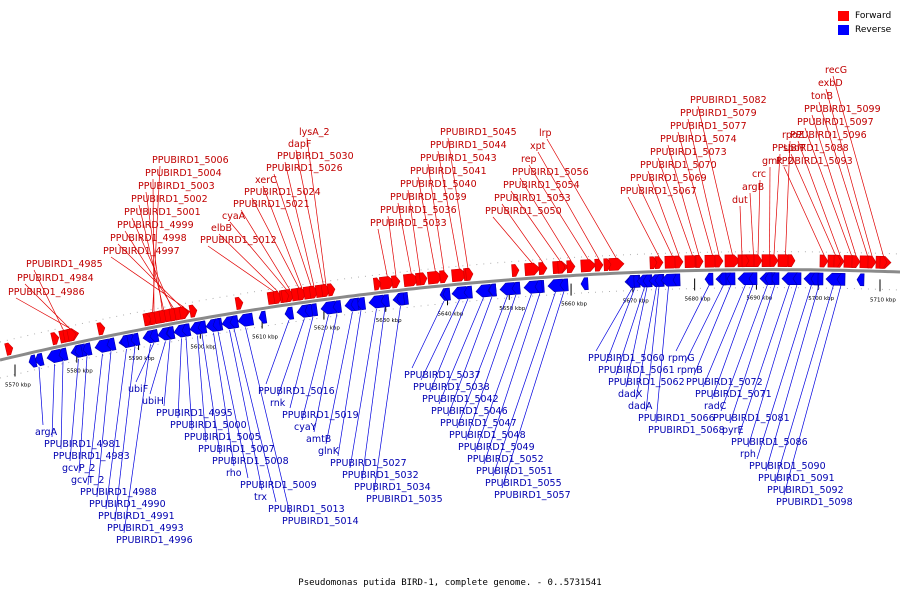 The width and height of the screenshot is (900, 600). What do you see at coordinates (318, 439) in the screenshot?
I see `reverse-gene-label: amtB` at bounding box center [318, 439].